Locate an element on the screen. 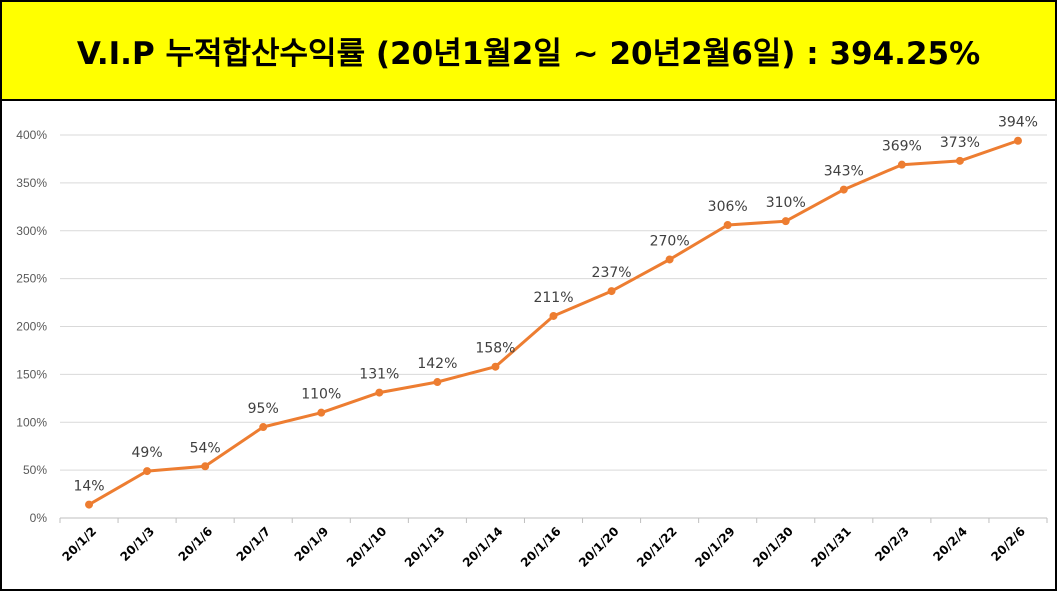 The height and width of the screenshot is (591, 1057). data-label: 373% is located at coordinates (960, 143).